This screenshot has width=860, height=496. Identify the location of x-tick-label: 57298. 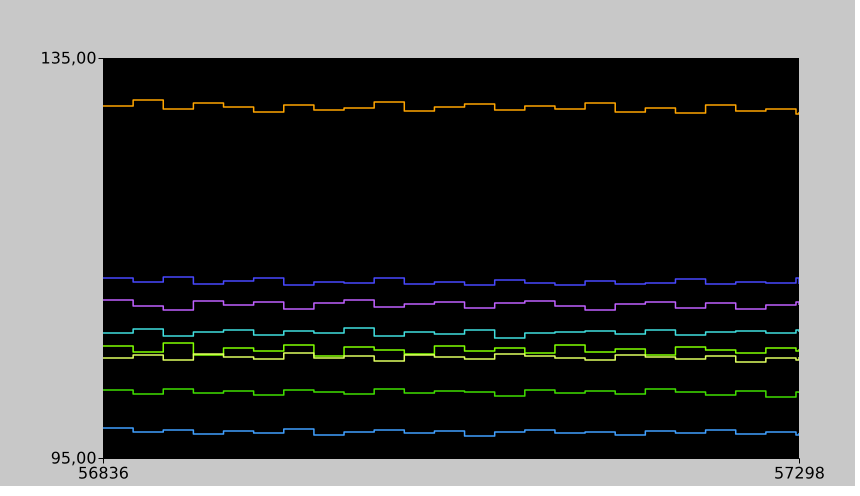
(799, 473).